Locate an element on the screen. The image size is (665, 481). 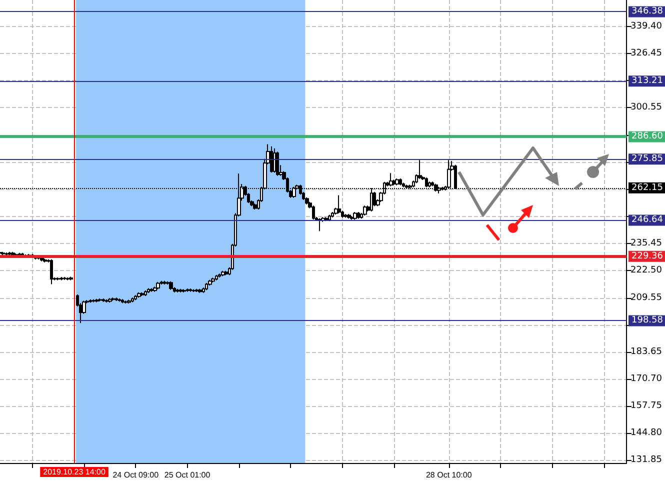
y-tick-label: 222.50 is located at coordinates (646, 271).